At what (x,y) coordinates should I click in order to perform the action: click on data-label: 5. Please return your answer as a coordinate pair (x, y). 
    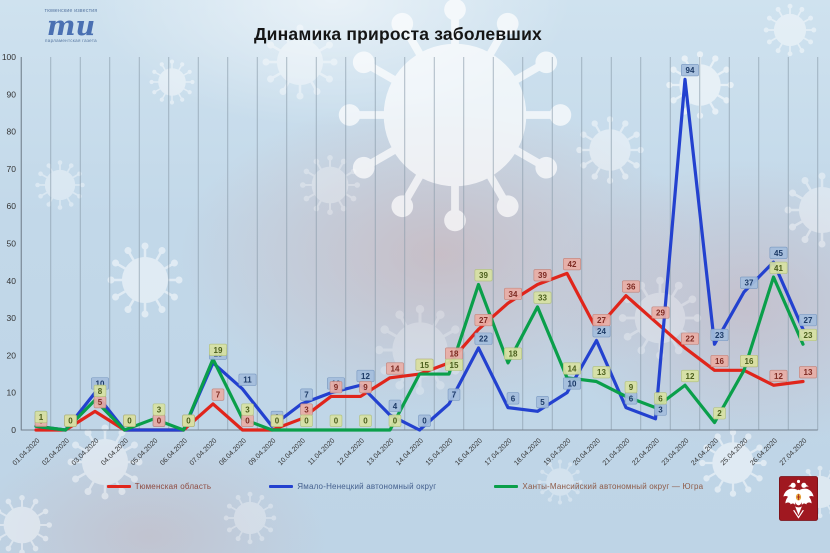
    Looking at the image, I should click on (100, 402).